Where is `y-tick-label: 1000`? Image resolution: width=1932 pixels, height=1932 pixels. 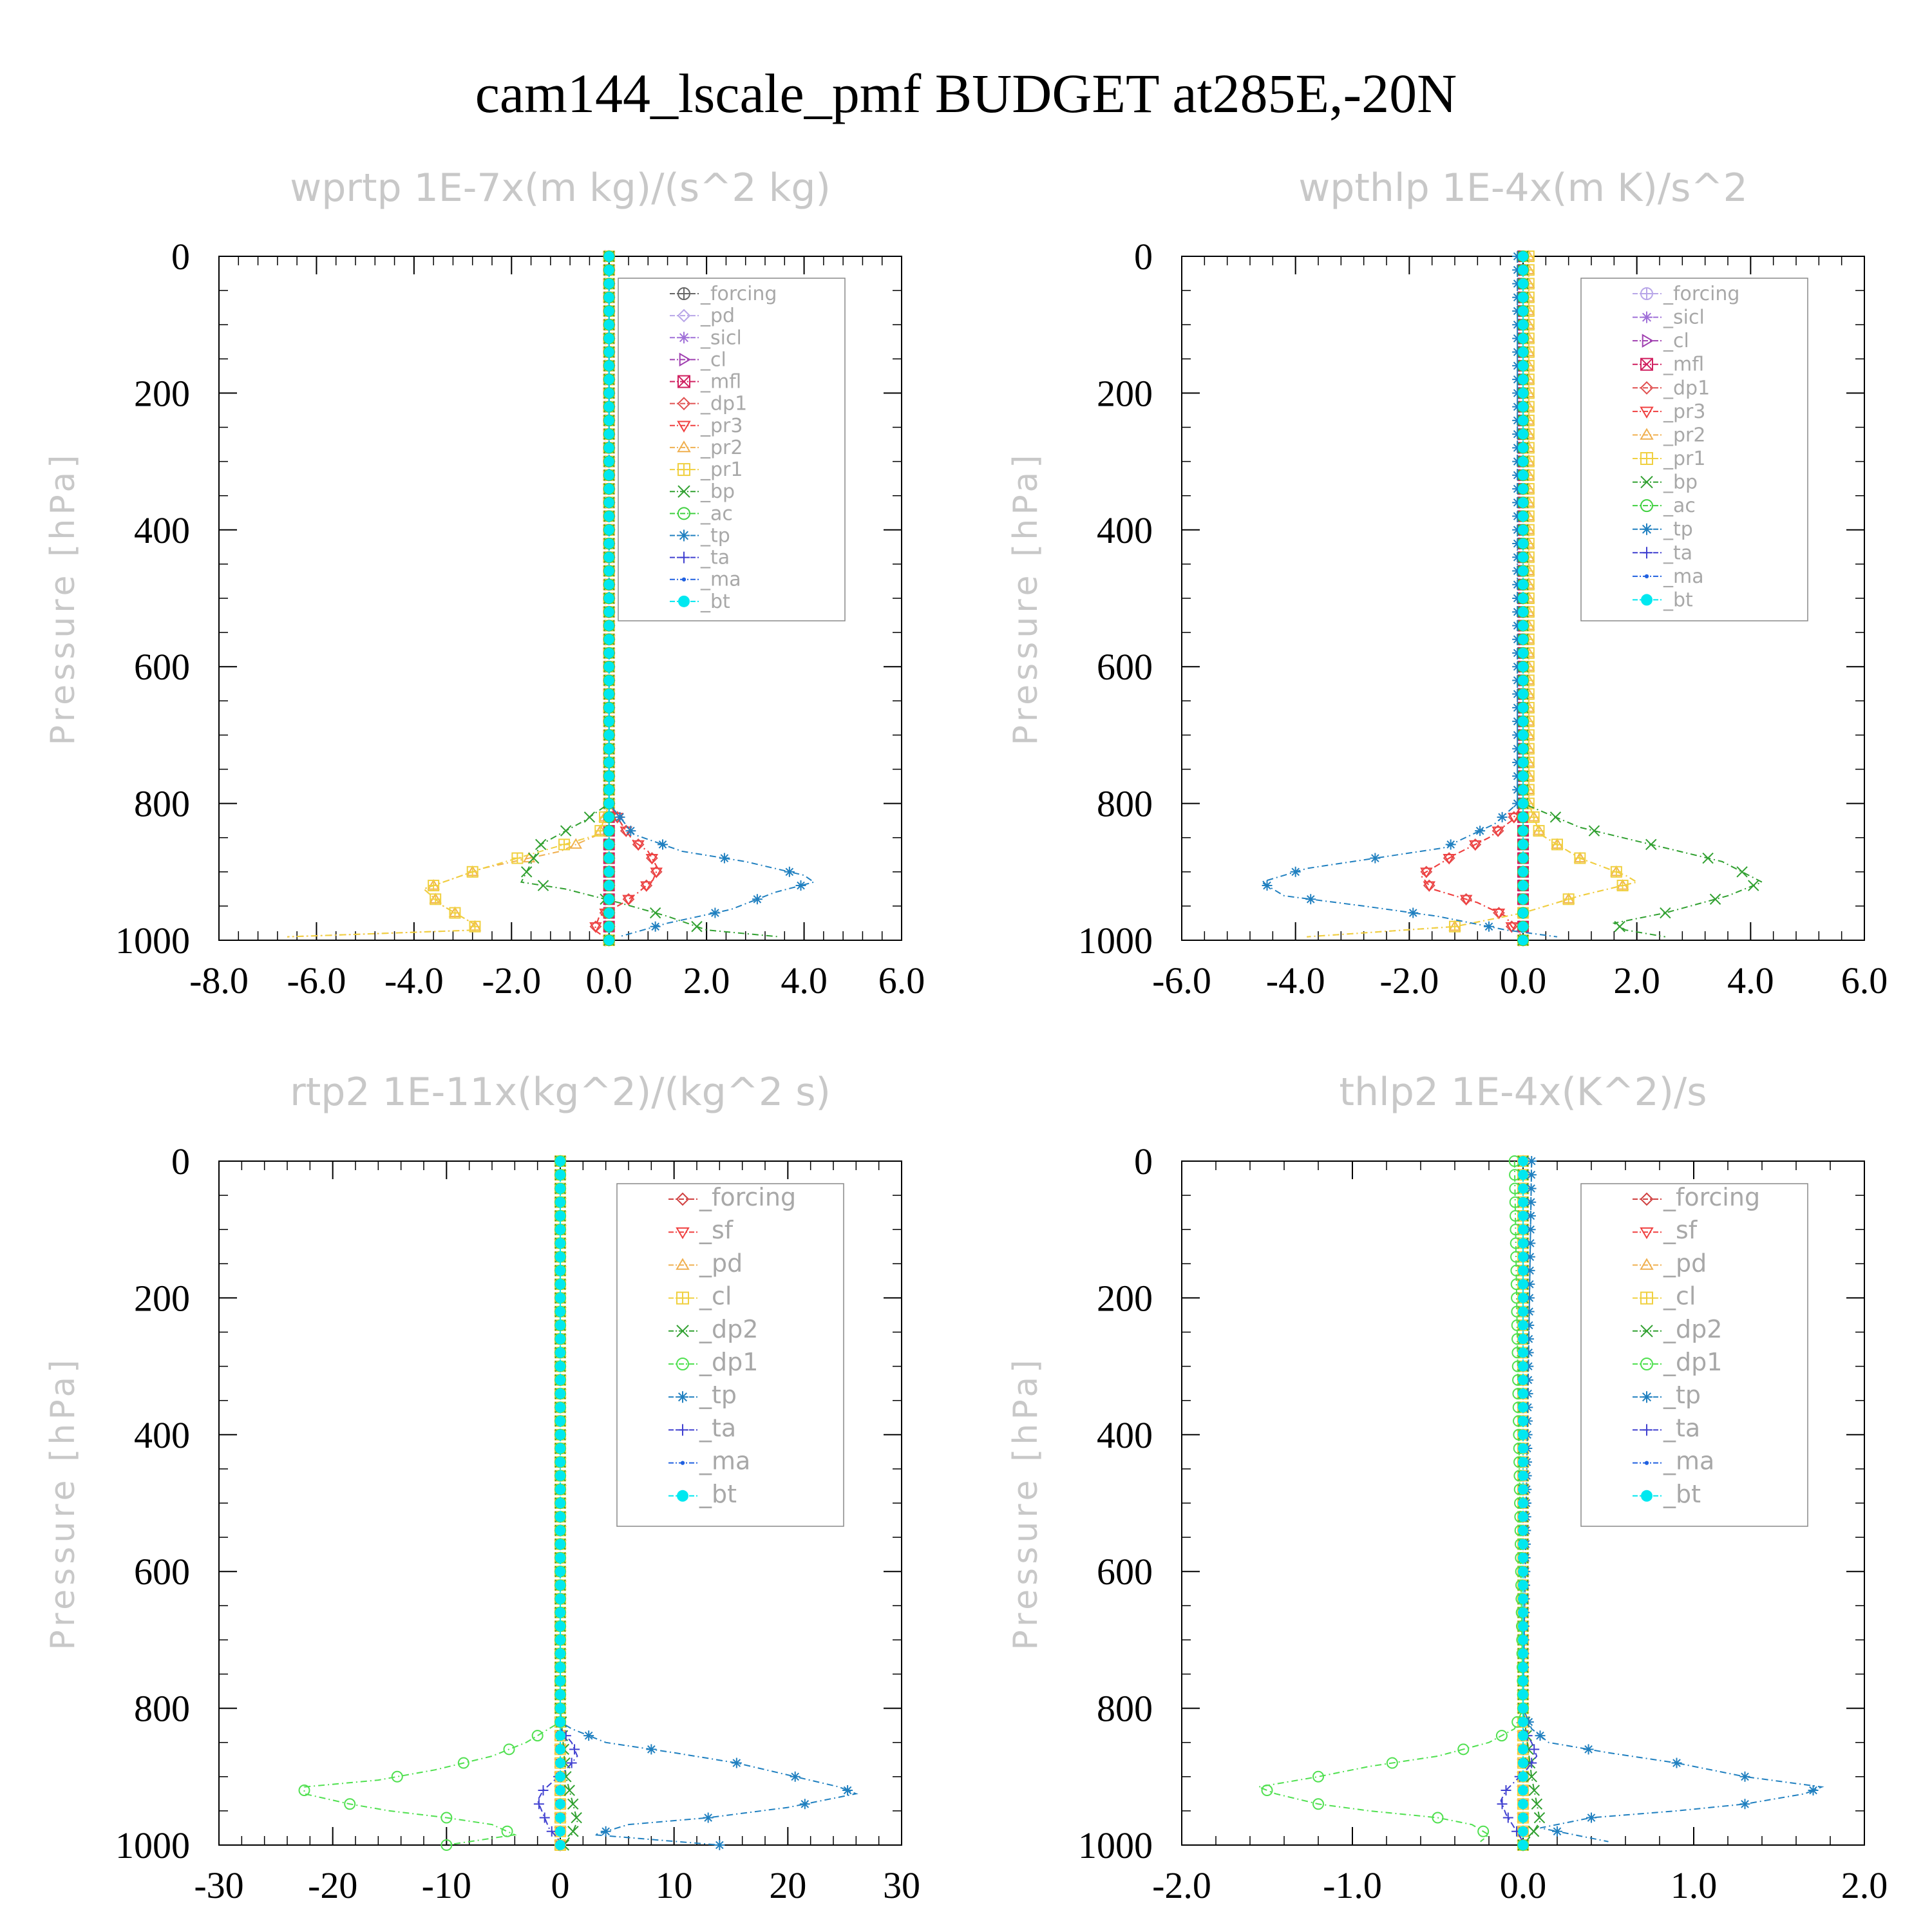 y-tick-label: 1000 is located at coordinates (1115, 941).